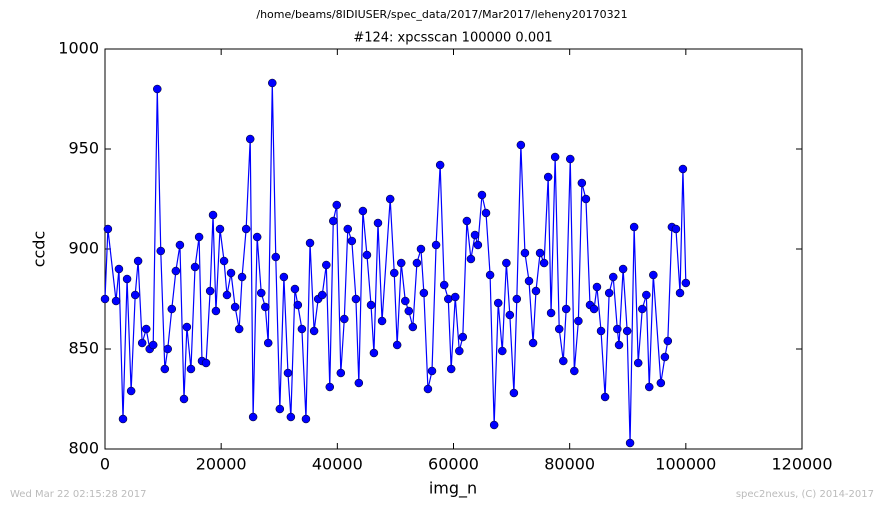 Image resolution: width=884 pixels, height=509 pixels. I want to click on x-tick-label: 20000, so click(221, 464).